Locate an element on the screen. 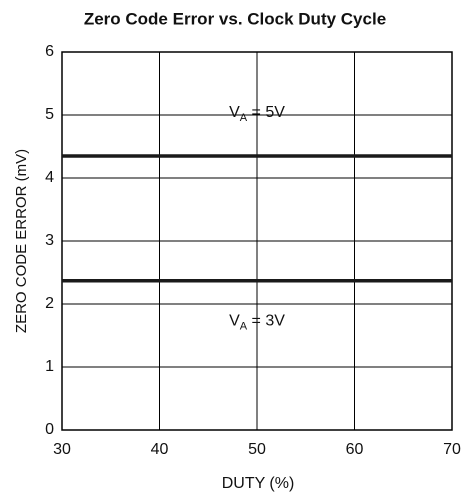  series-label: VA = 3V is located at coordinates (257, 323).